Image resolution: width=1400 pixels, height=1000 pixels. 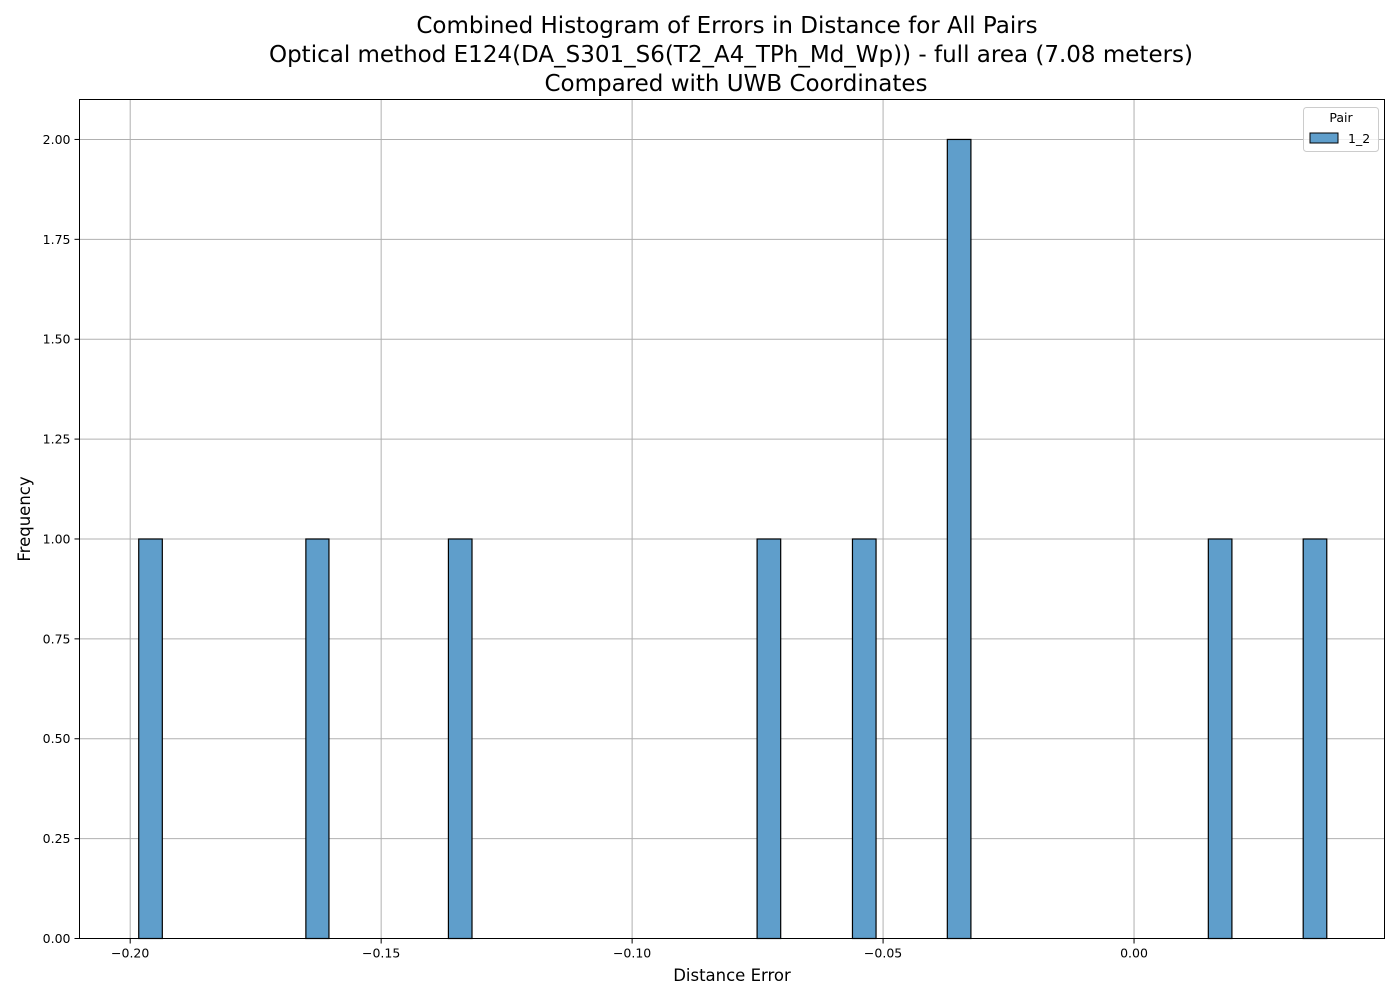 I want to click on x-axis-label: Distance Error, so click(x=732, y=975).